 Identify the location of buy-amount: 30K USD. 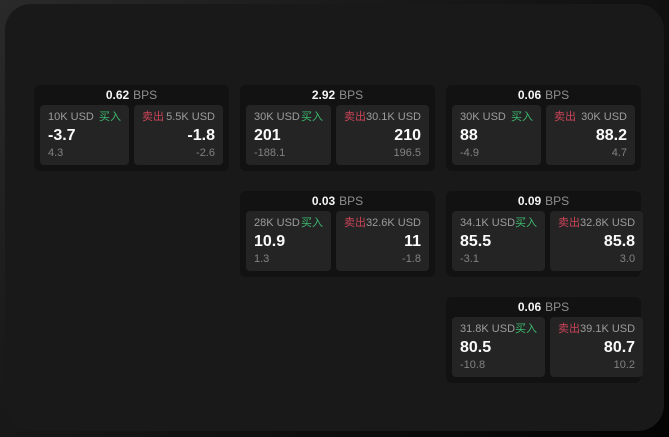
(483, 117).